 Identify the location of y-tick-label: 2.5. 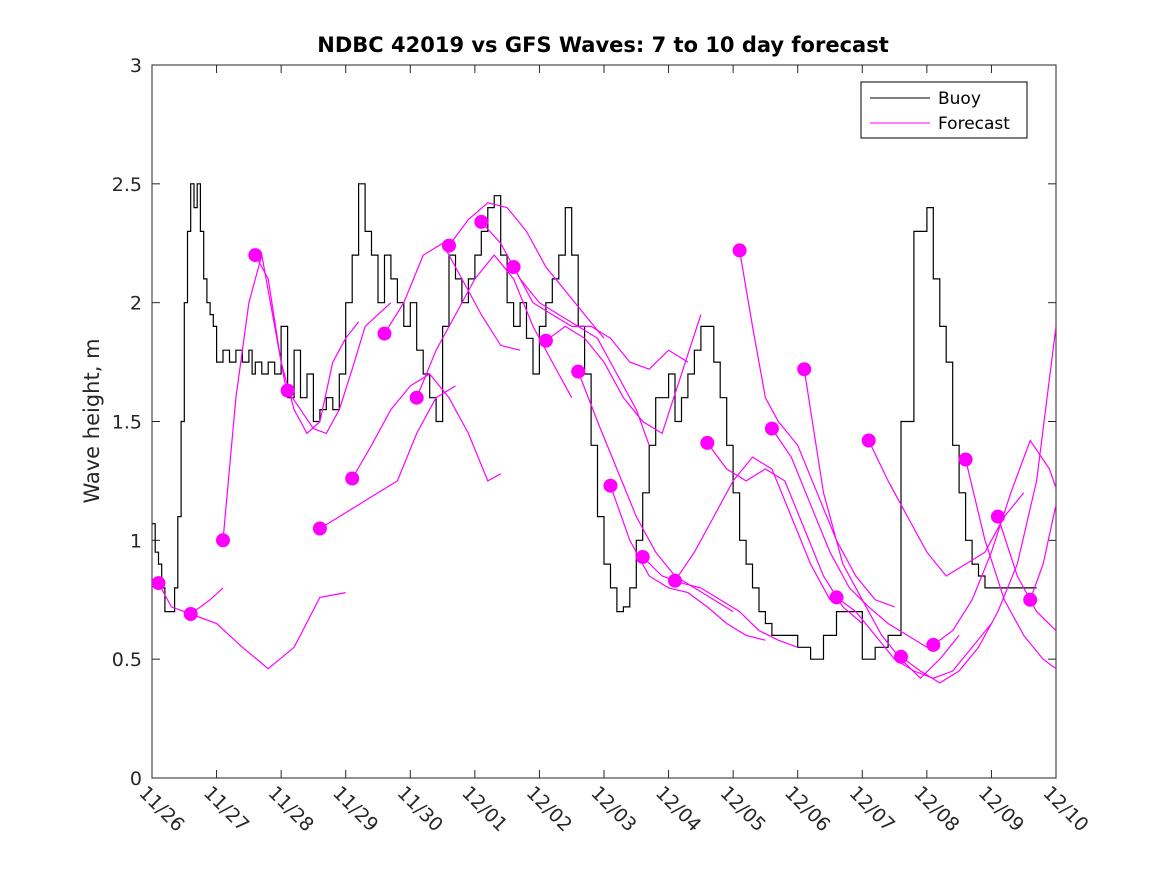
(127, 185).